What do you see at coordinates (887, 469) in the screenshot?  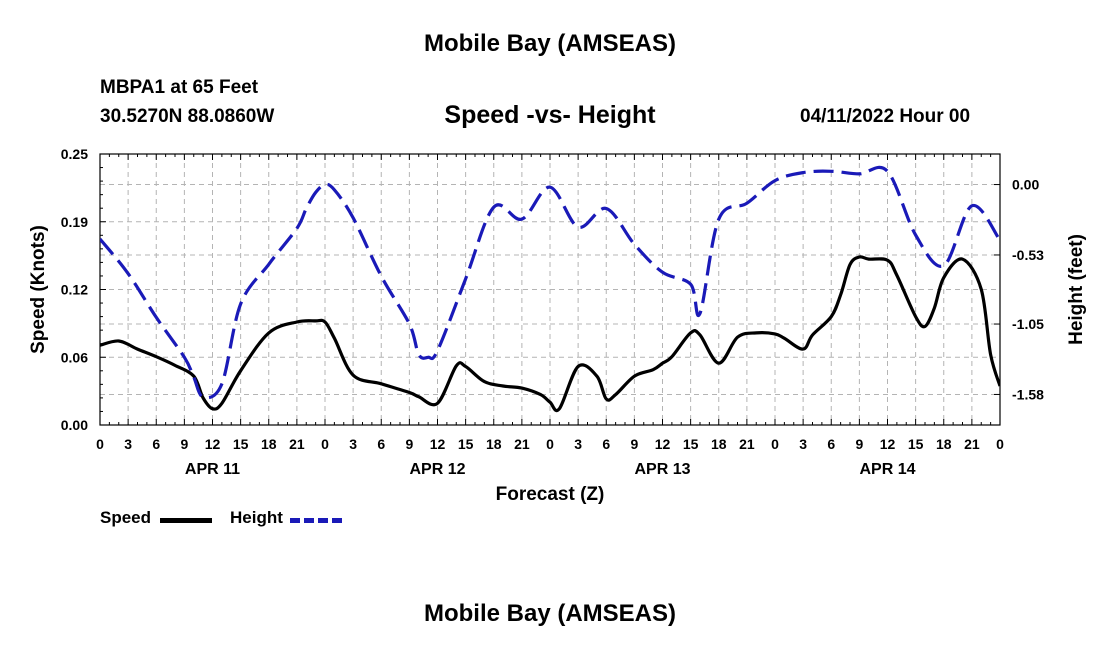 I see `day-label: APR 14` at bounding box center [887, 469].